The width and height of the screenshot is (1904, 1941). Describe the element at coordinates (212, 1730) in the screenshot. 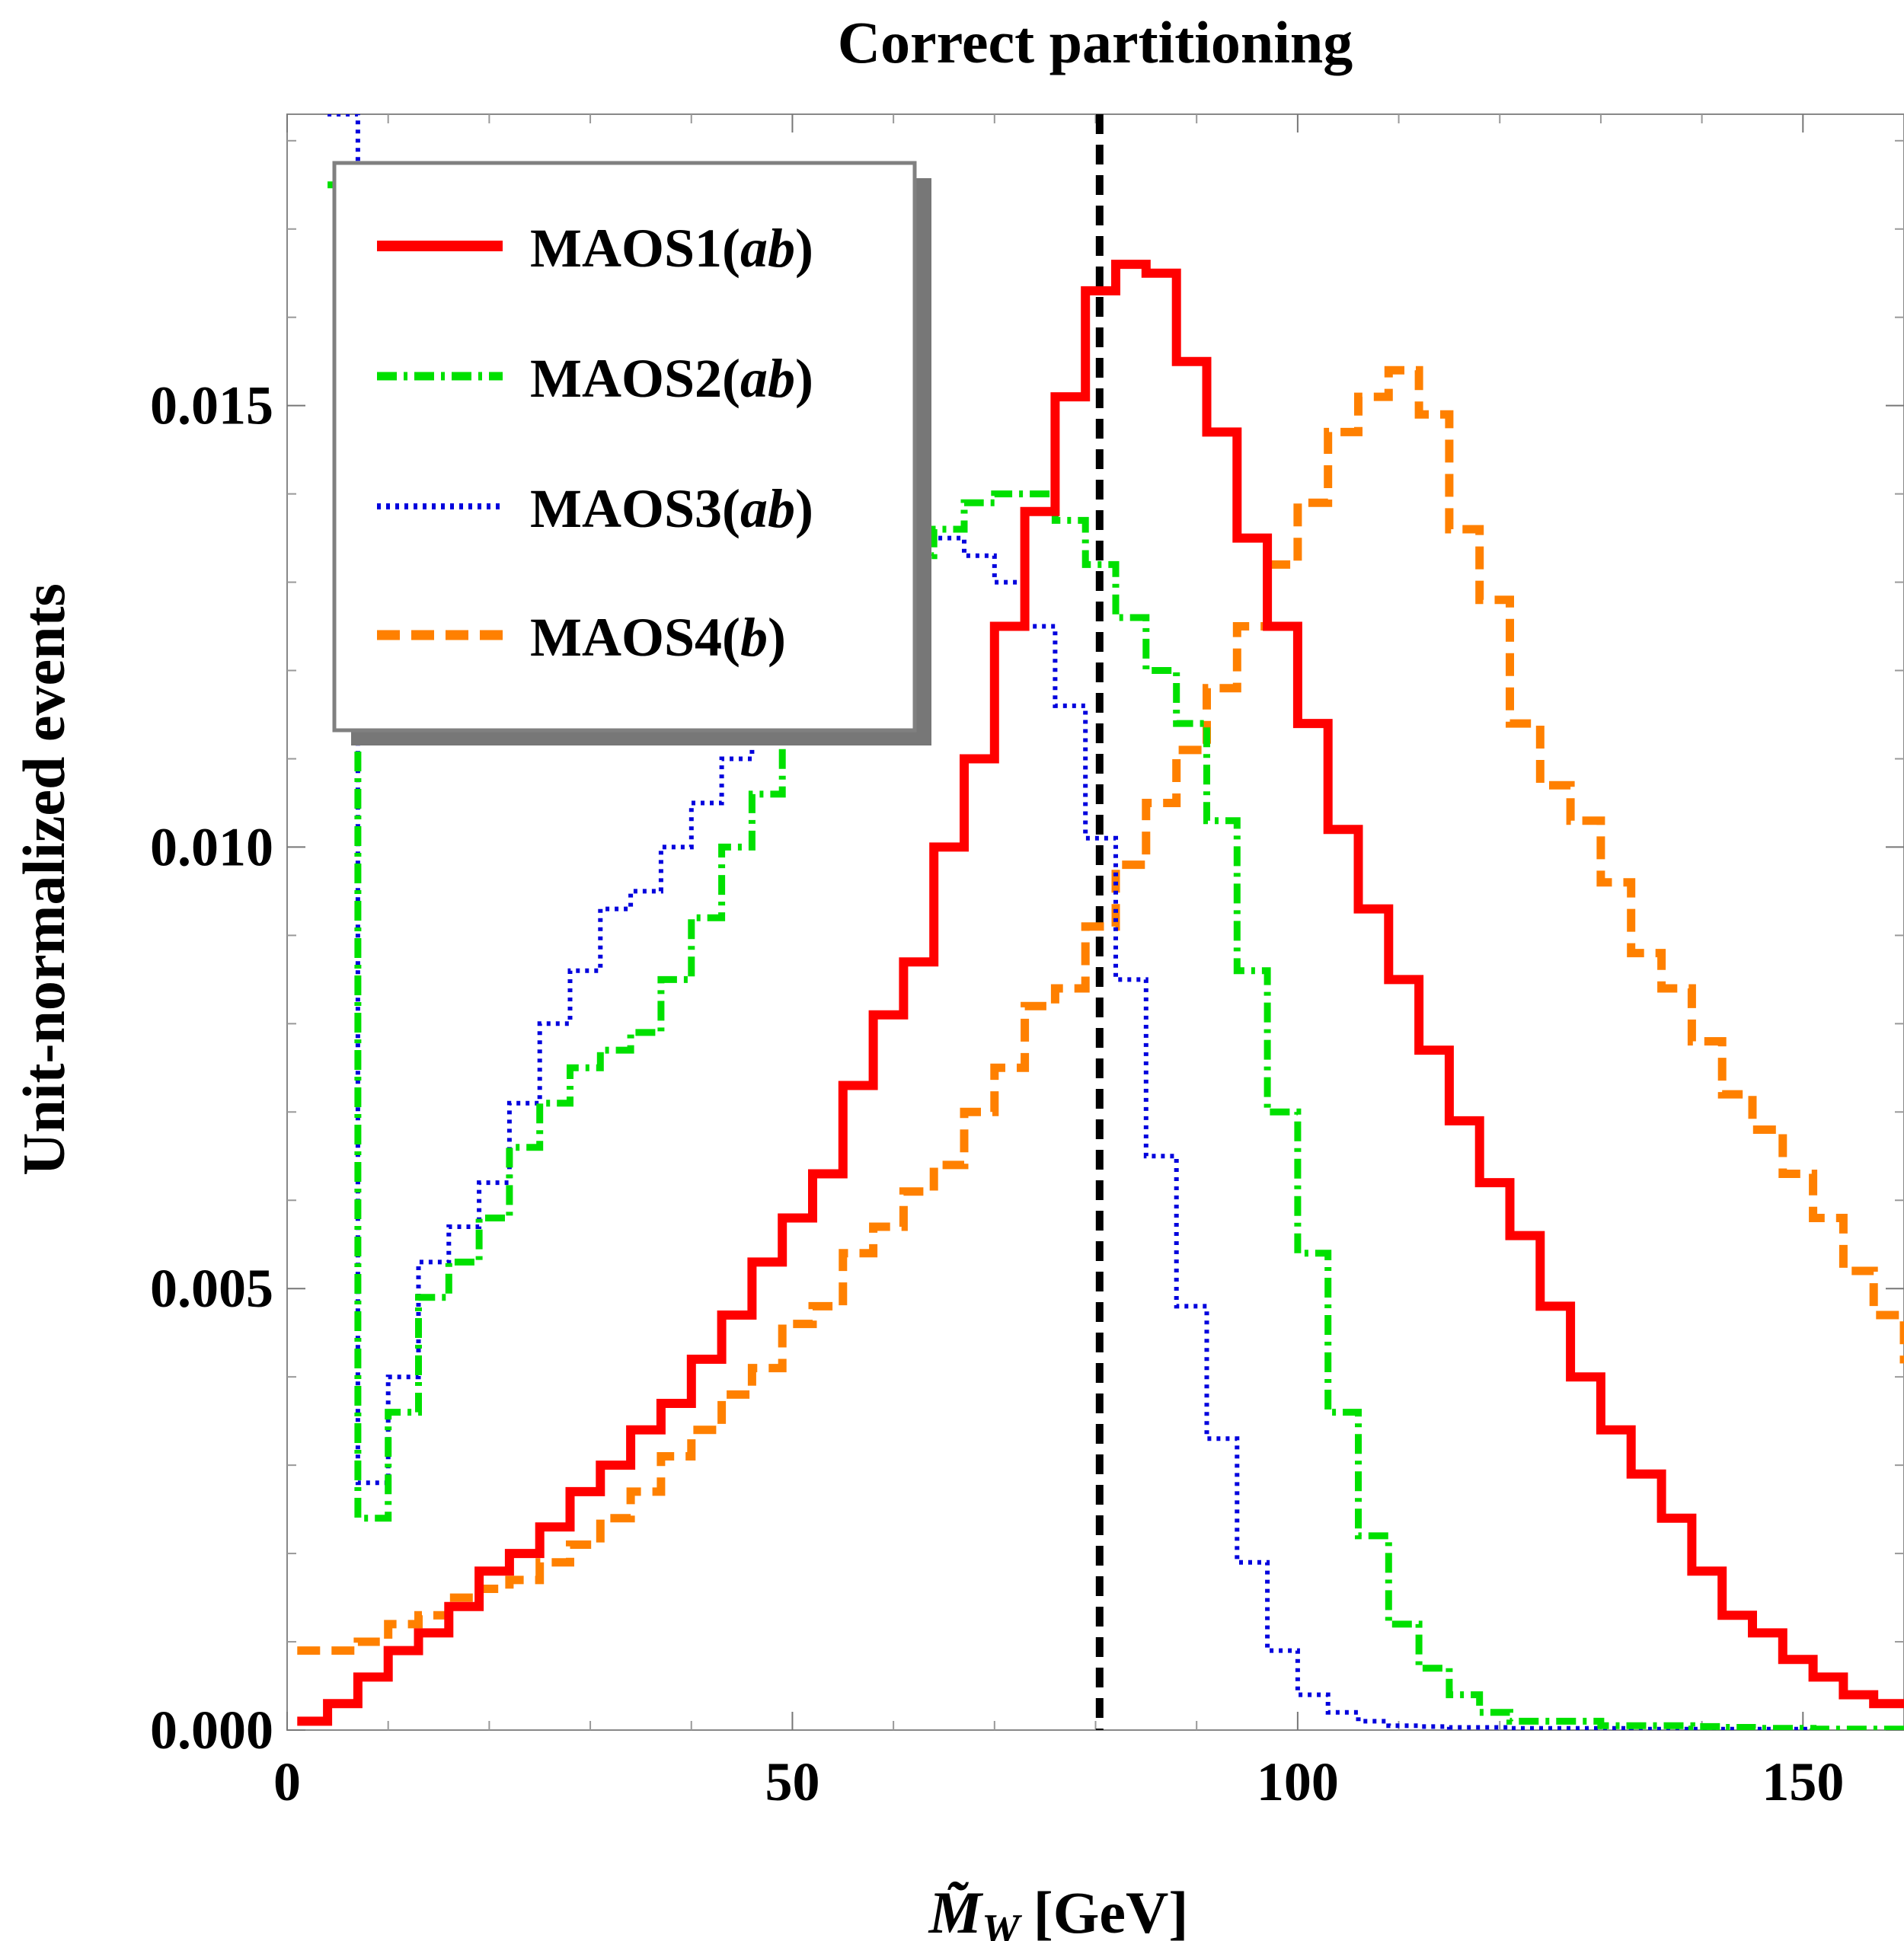

I see `y-tick-label: 0.000` at that location.